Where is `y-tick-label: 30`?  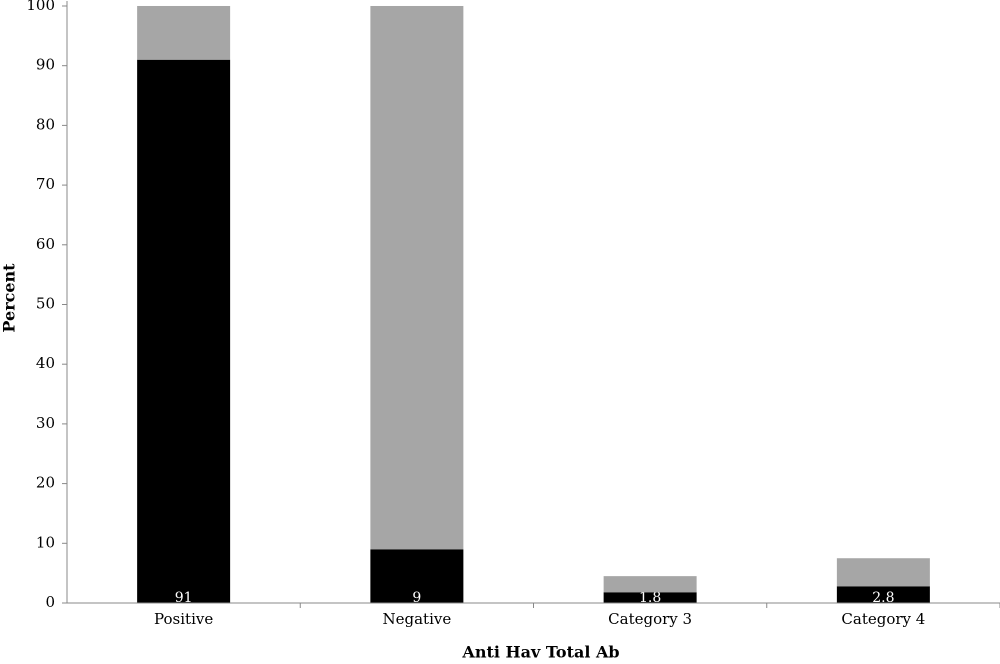 y-tick-label: 30 is located at coordinates (45, 423).